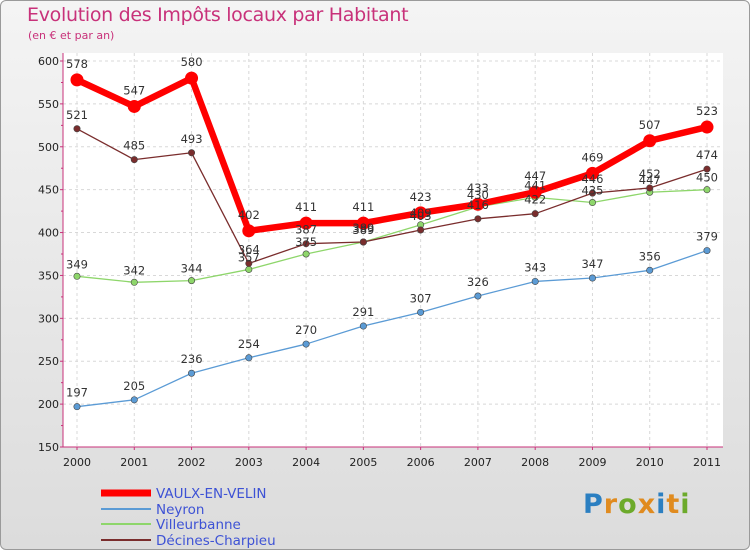 The height and width of the screenshot is (550, 750). What do you see at coordinates (192, 462) in the screenshot?
I see `x-tick-label: 2002` at bounding box center [192, 462].